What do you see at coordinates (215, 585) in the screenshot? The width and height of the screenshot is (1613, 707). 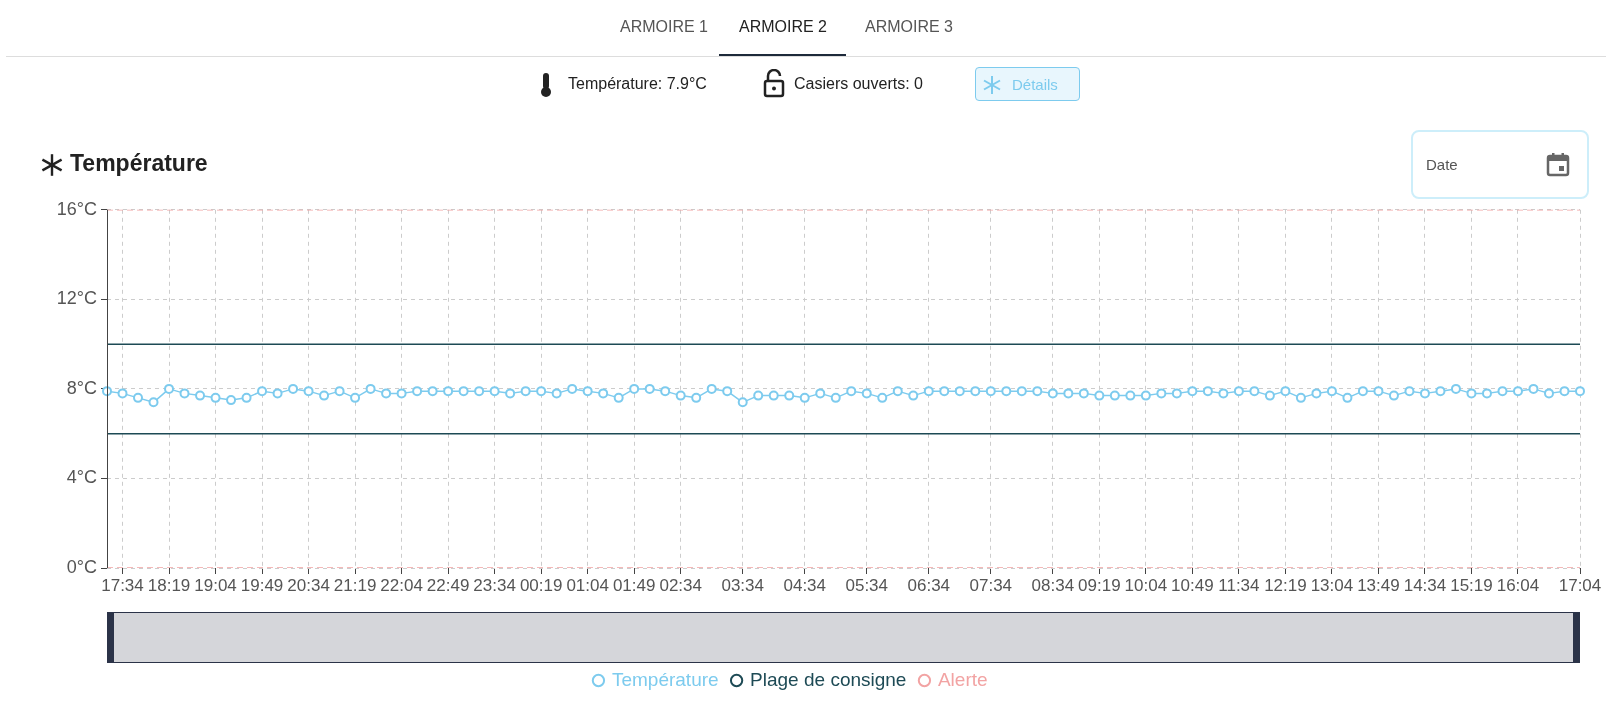 I see `x-tick-label: 19:04` at bounding box center [215, 585].